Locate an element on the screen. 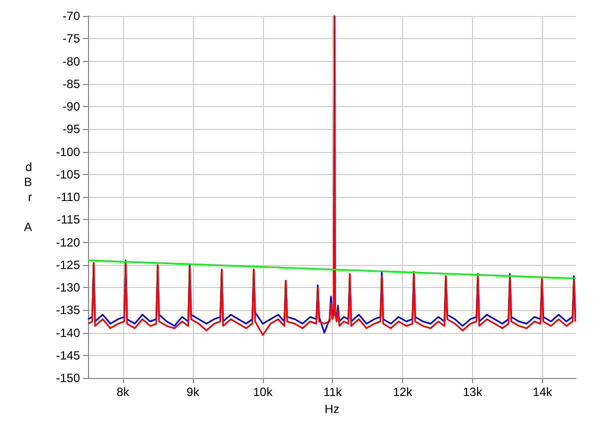 This screenshot has height=428, width=600. y-tick-label: -125 is located at coordinates (68, 265).